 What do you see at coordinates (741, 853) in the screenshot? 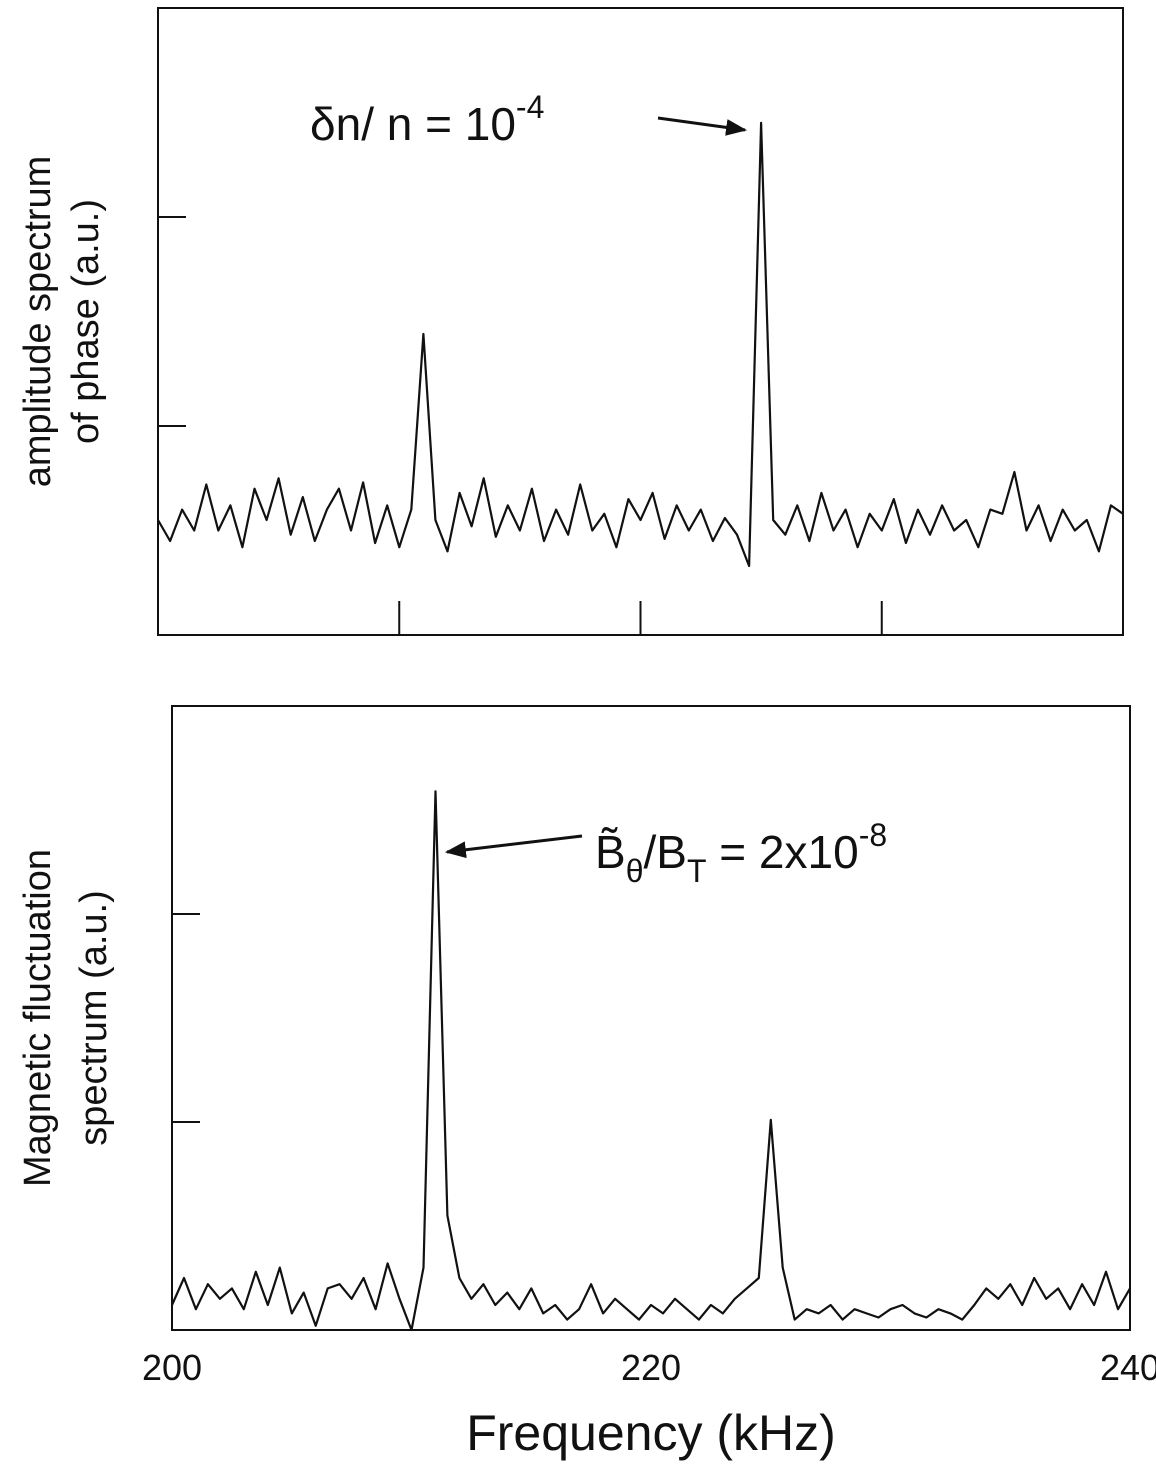
I see `annotation: B̃θ/BT = 2x10-8` at bounding box center [741, 853].